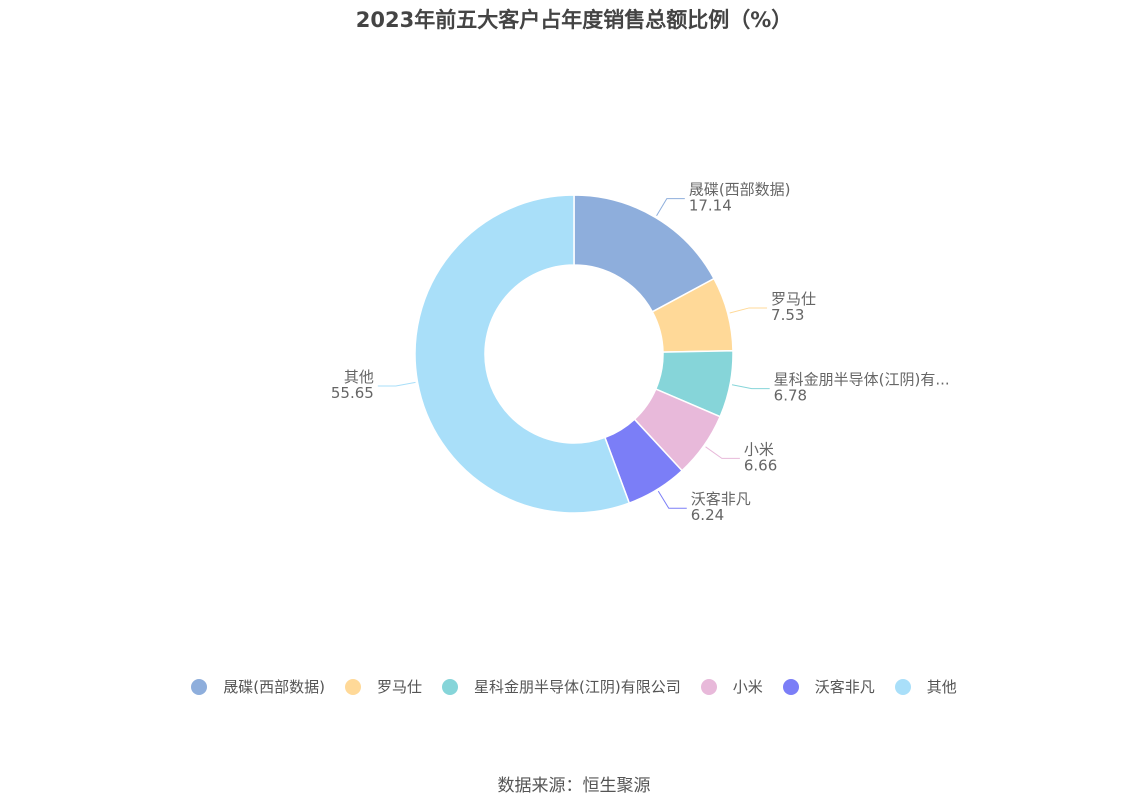  I want to click on legend-label: 晟碟(西部数据), so click(274, 687).